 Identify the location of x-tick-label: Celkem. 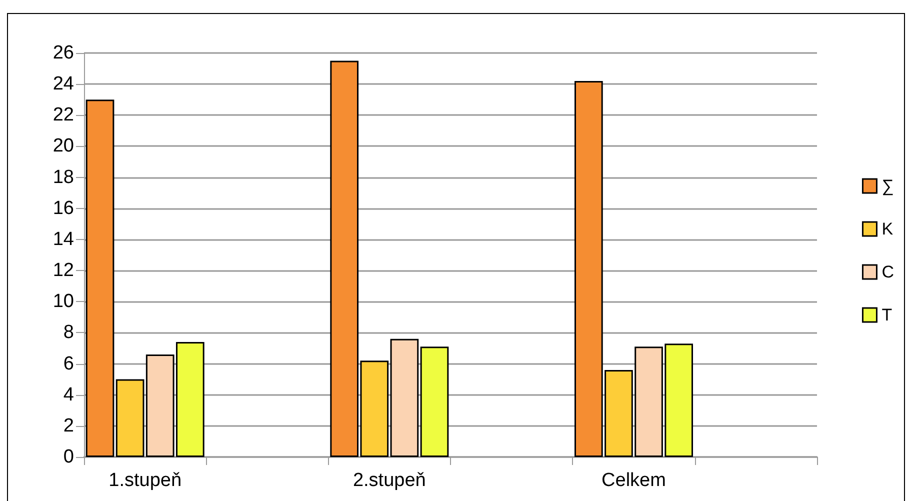
(634, 480).